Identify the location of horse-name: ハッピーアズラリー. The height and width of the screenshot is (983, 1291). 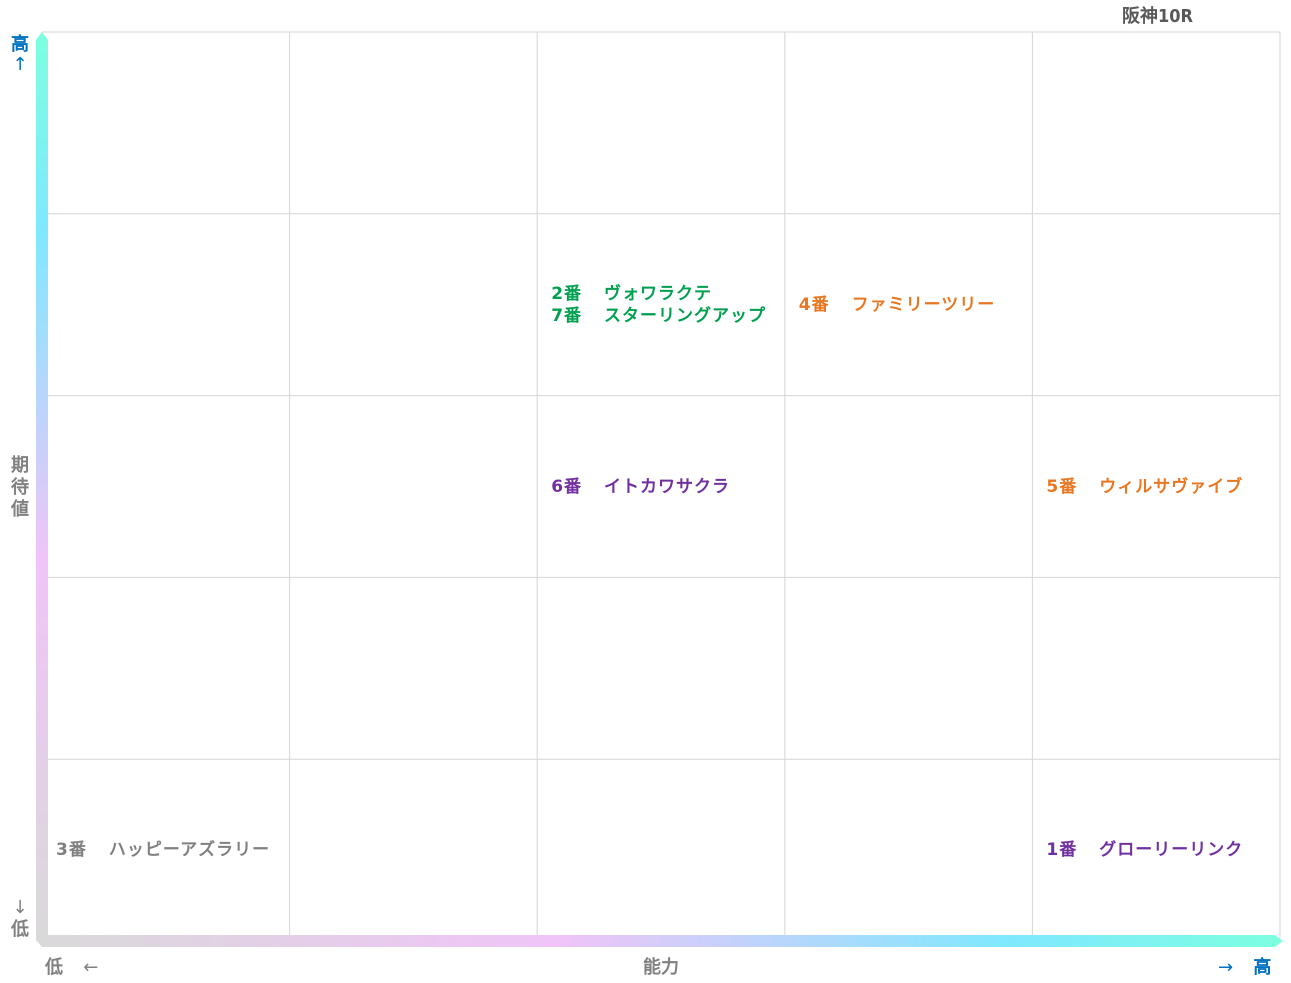
(189, 850).